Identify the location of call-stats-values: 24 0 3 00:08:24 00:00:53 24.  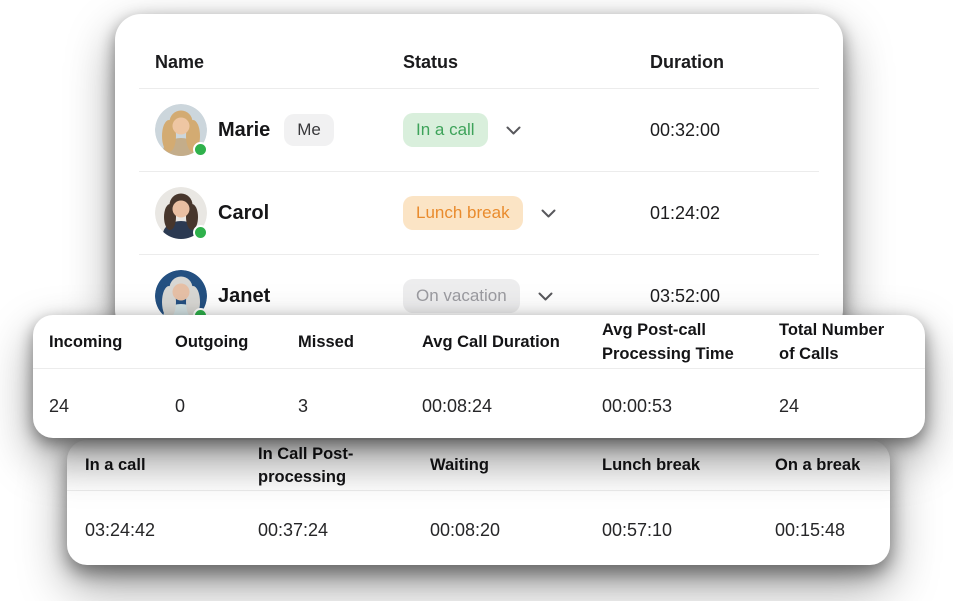
(479, 403).